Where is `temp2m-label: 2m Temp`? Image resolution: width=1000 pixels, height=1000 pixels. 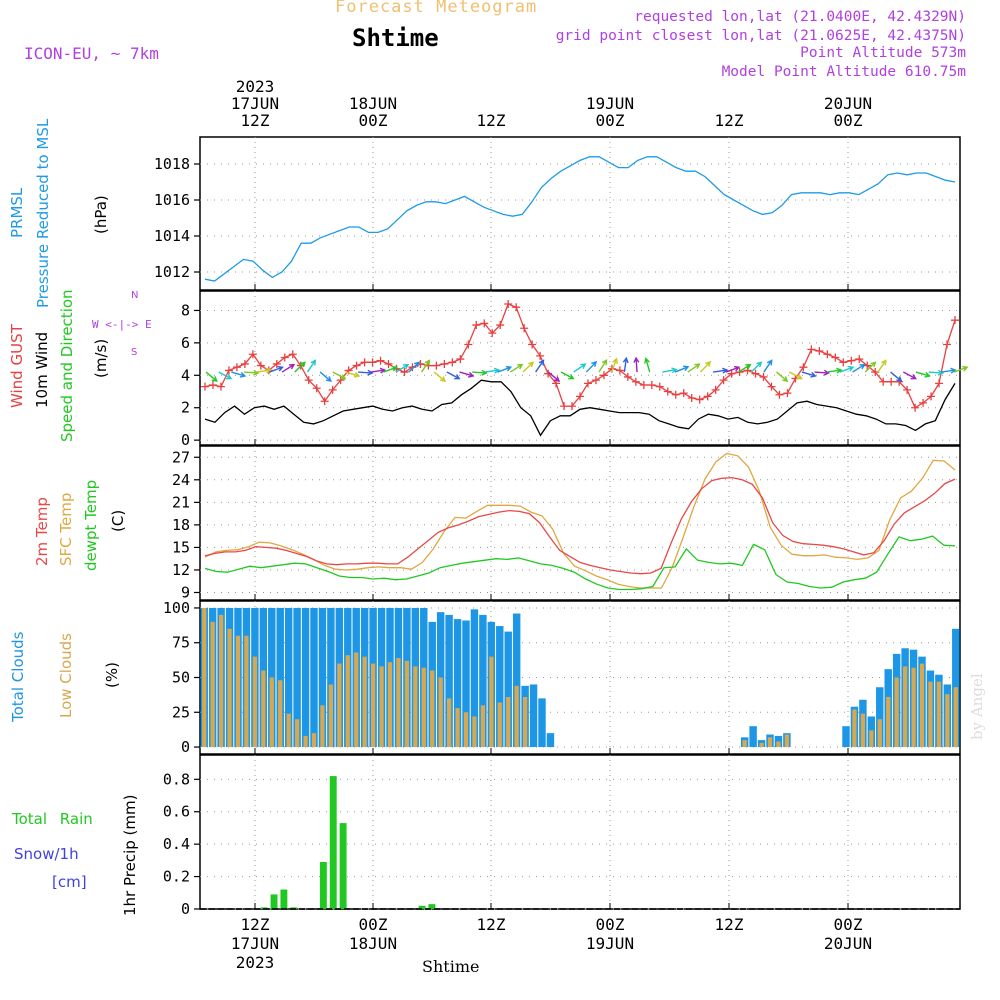 temp2m-label: 2m Temp is located at coordinates (42, 531).